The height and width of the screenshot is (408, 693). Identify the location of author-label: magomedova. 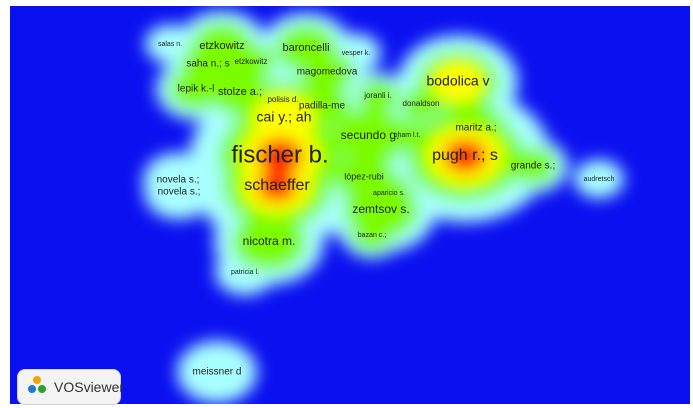
(327, 72).